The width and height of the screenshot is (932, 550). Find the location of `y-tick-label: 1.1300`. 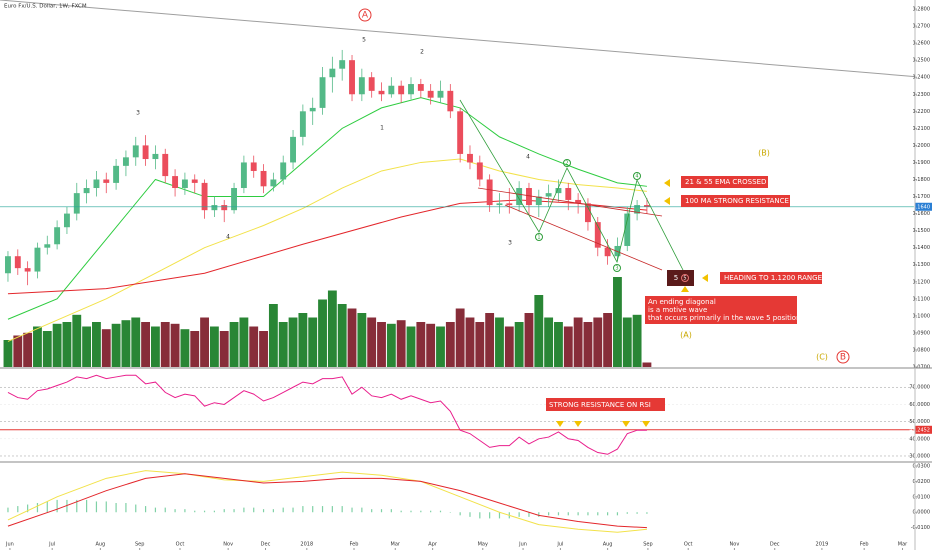

y-tick-label: 1.1300 is located at coordinates (922, 265).